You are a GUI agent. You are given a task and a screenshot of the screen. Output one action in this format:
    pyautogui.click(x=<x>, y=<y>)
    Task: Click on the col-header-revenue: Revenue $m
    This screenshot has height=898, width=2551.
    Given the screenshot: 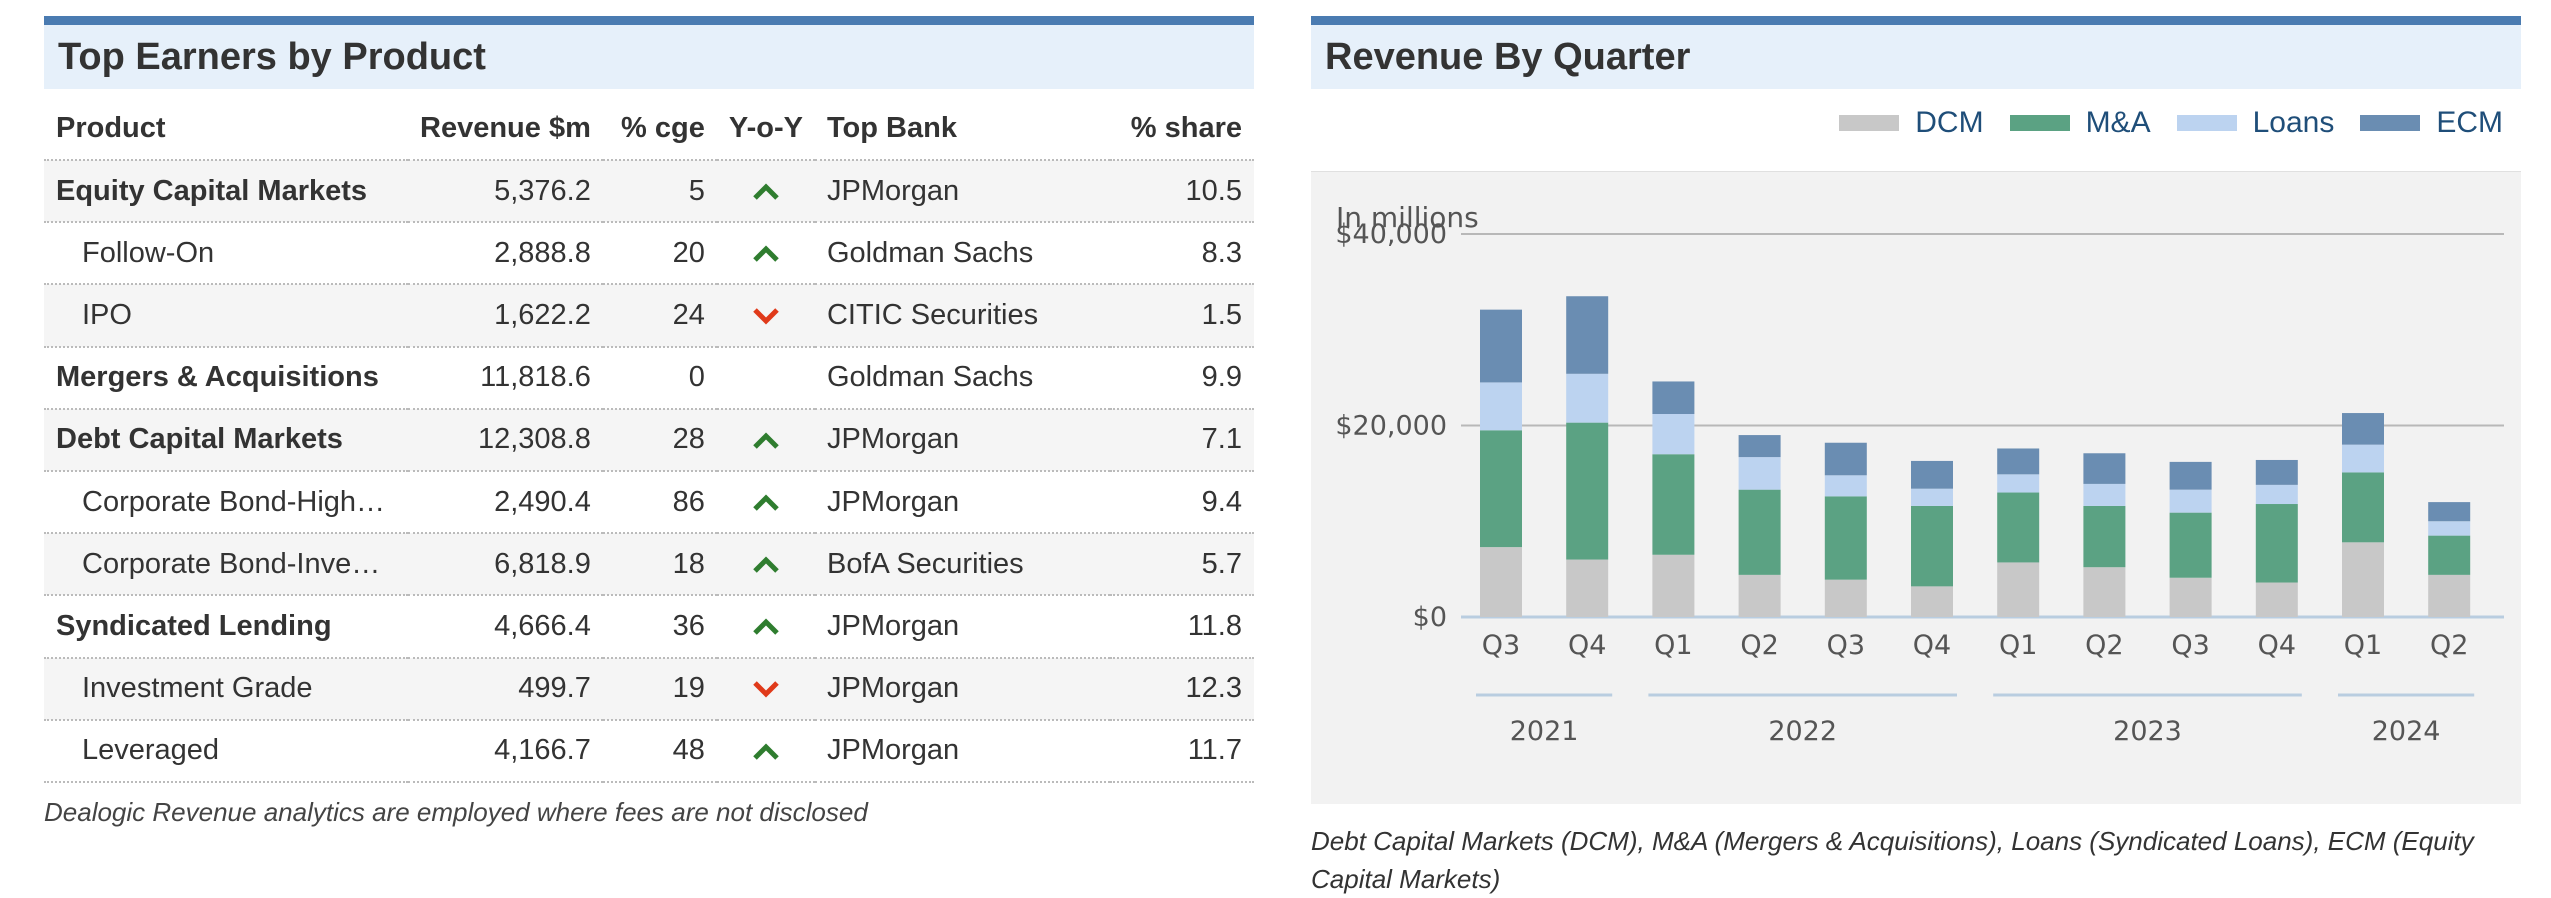 What is the action you would take?
    pyautogui.click(x=505, y=129)
    